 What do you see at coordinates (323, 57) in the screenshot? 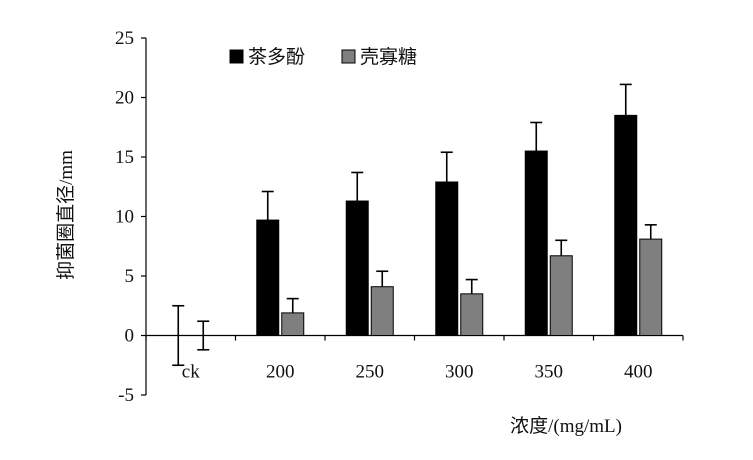
I see `legend: 茶多酚 壳寡糖` at bounding box center [323, 57].